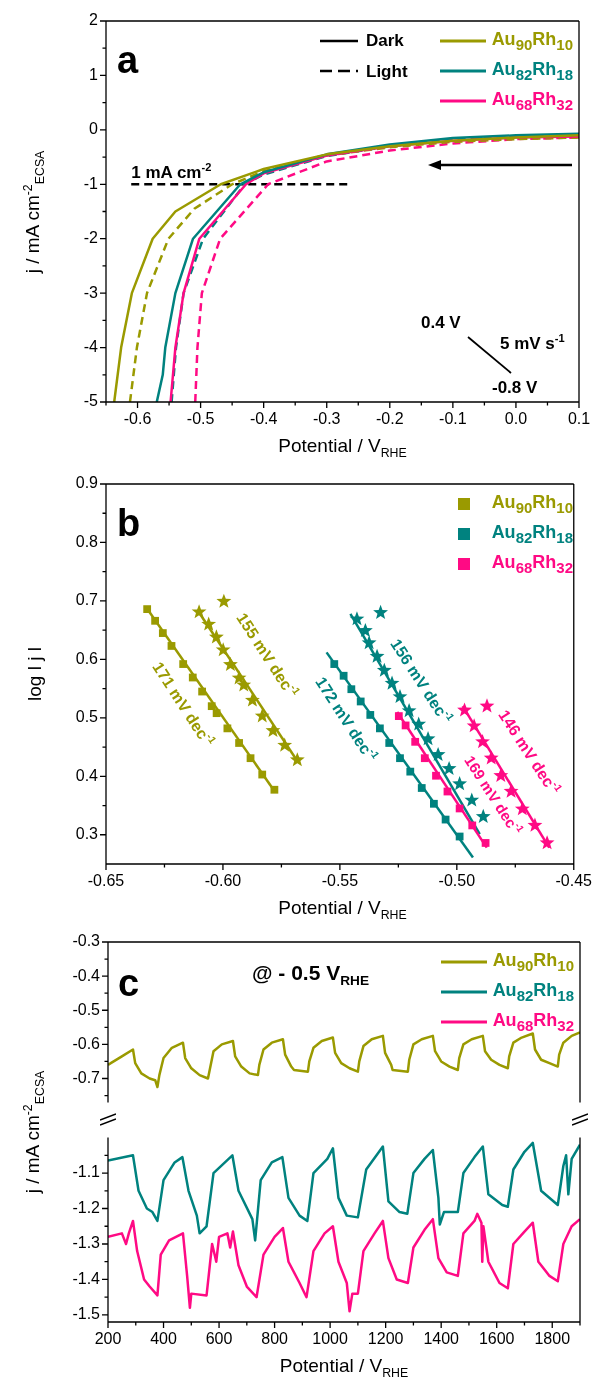 The width and height of the screenshot is (600, 1392). Describe the element at coordinates (91, 401) in the screenshot. I see `y-tick-label: -5` at that location.